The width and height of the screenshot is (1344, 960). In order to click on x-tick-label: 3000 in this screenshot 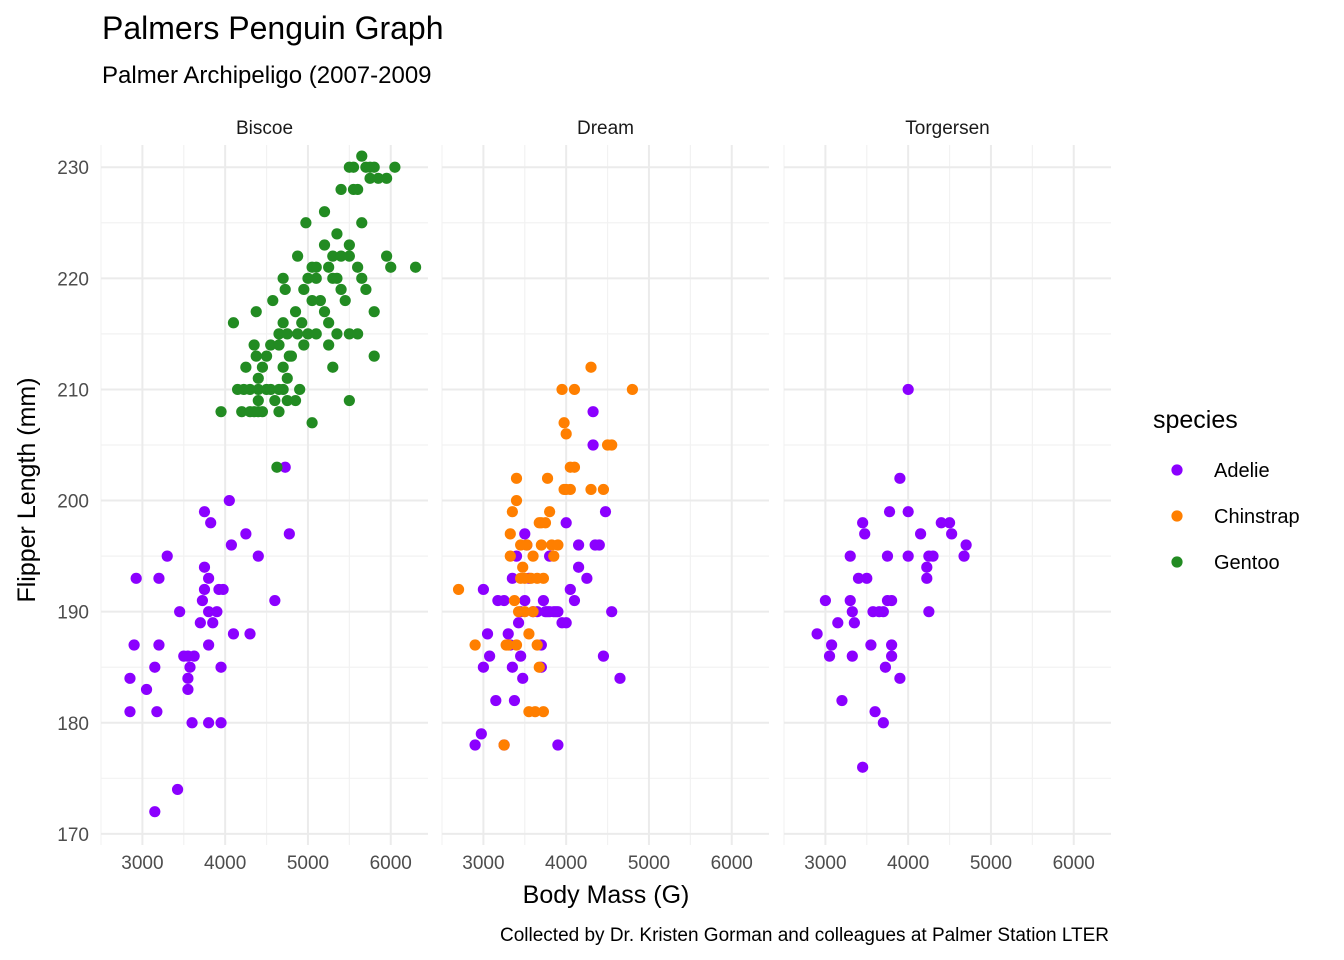, I will do `click(142, 863)`.